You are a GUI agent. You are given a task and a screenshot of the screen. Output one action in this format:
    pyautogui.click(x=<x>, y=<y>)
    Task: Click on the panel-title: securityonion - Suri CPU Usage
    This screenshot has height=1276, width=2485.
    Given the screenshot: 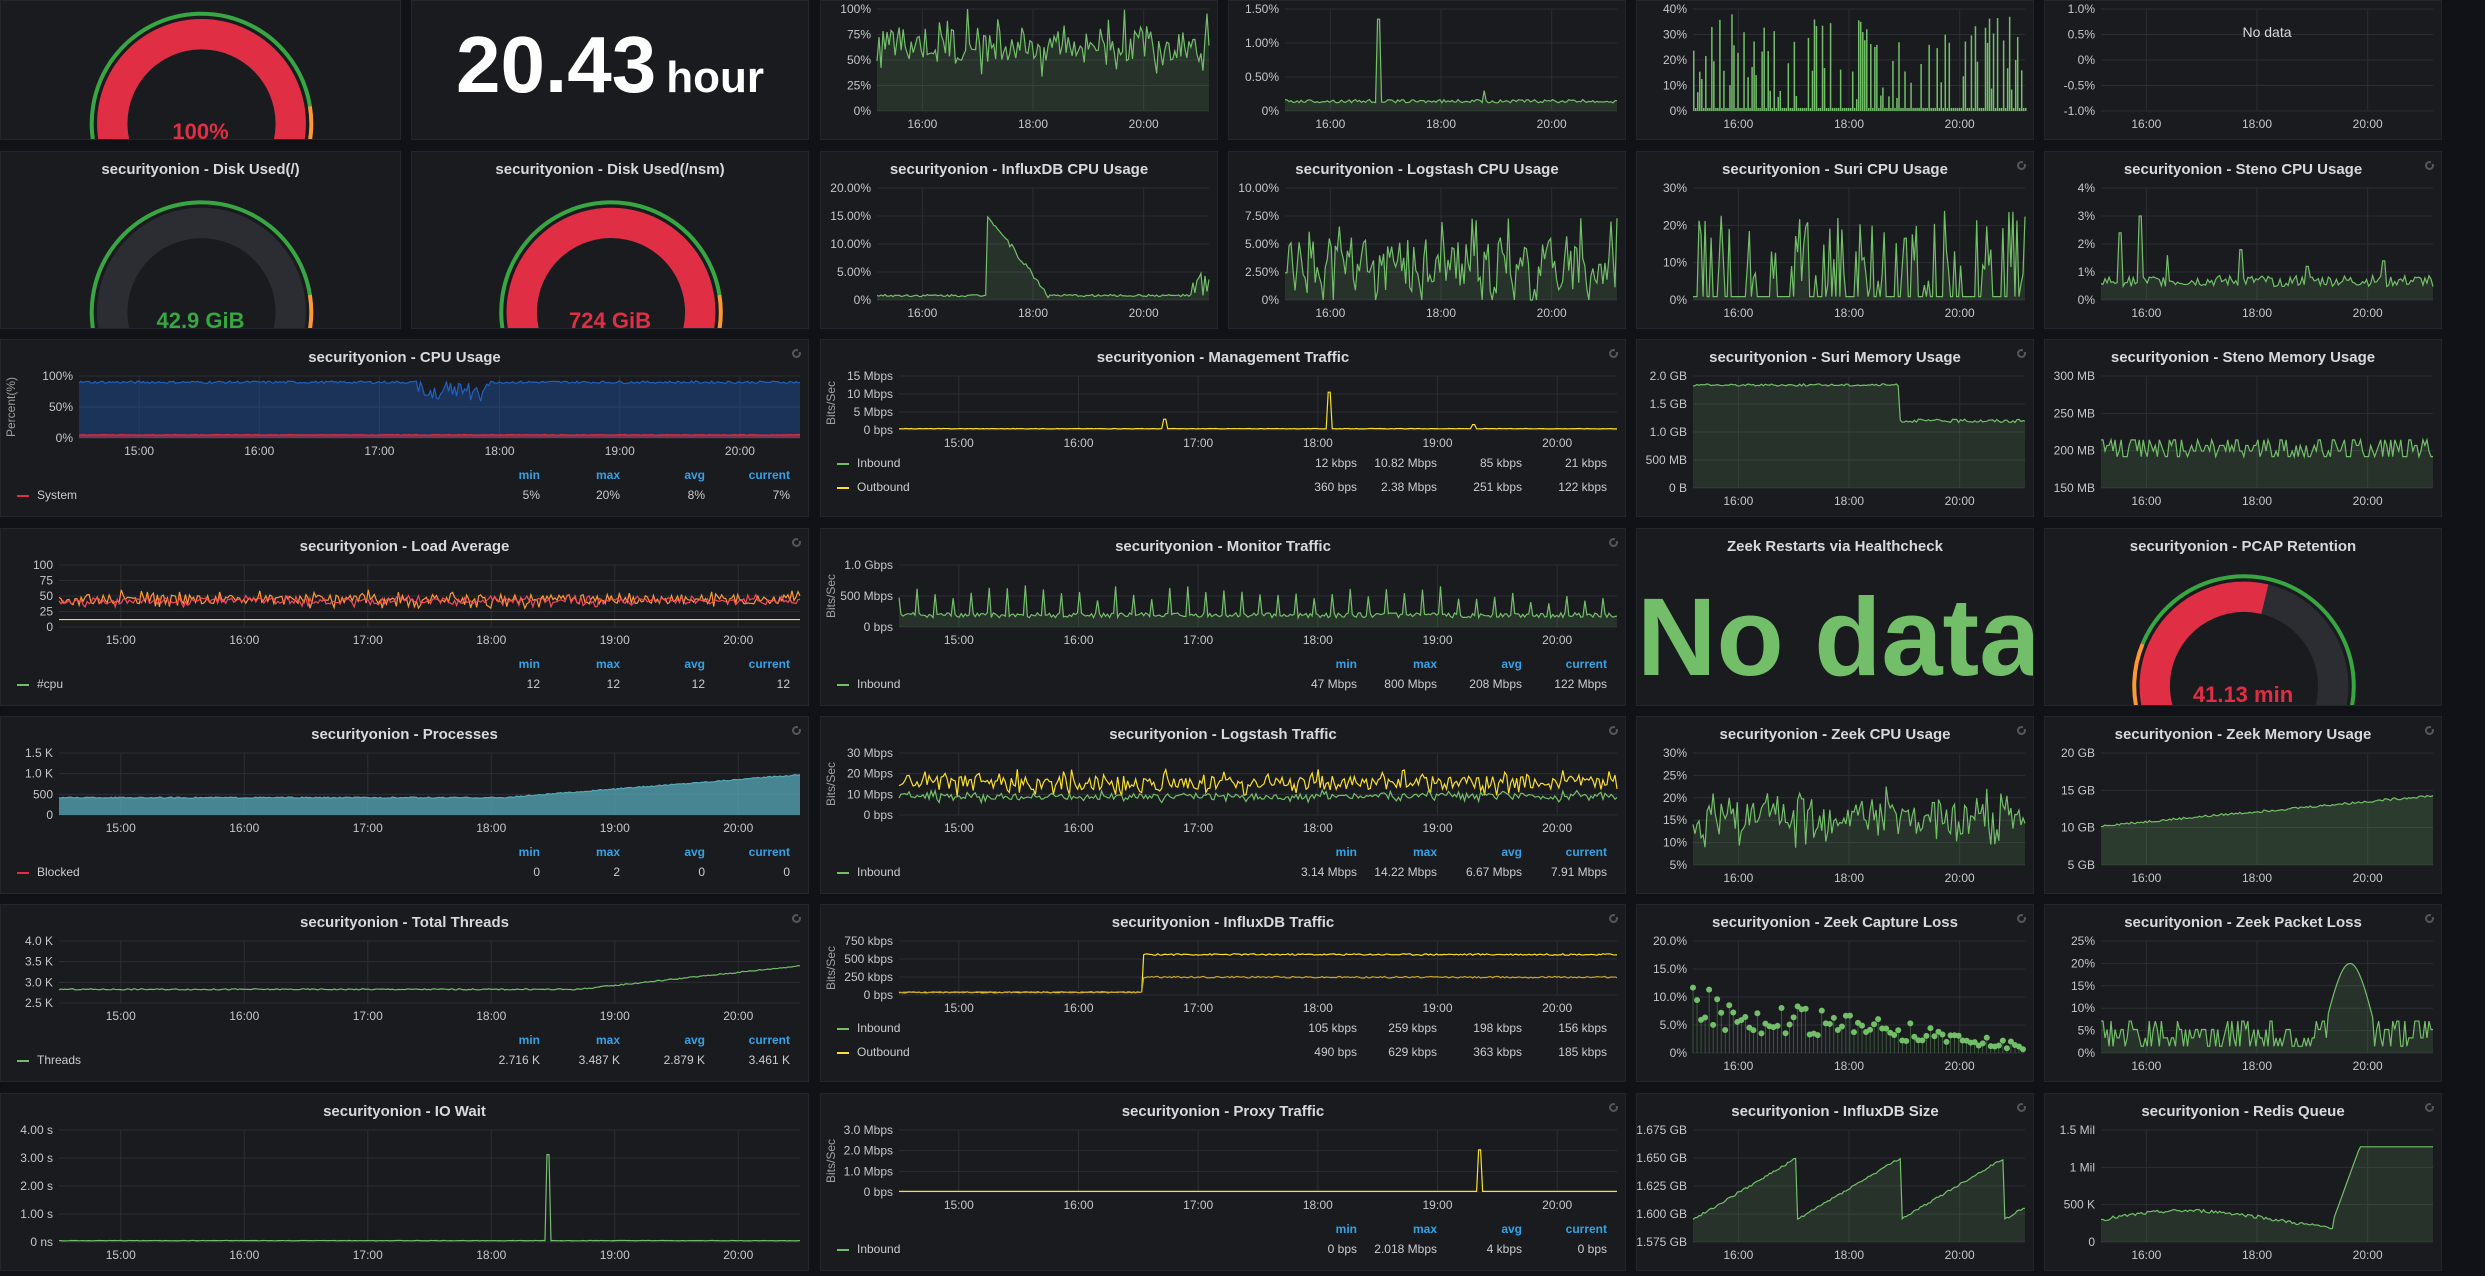 What is the action you would take?
    pyautogui.click(x=1835, y=169)
    